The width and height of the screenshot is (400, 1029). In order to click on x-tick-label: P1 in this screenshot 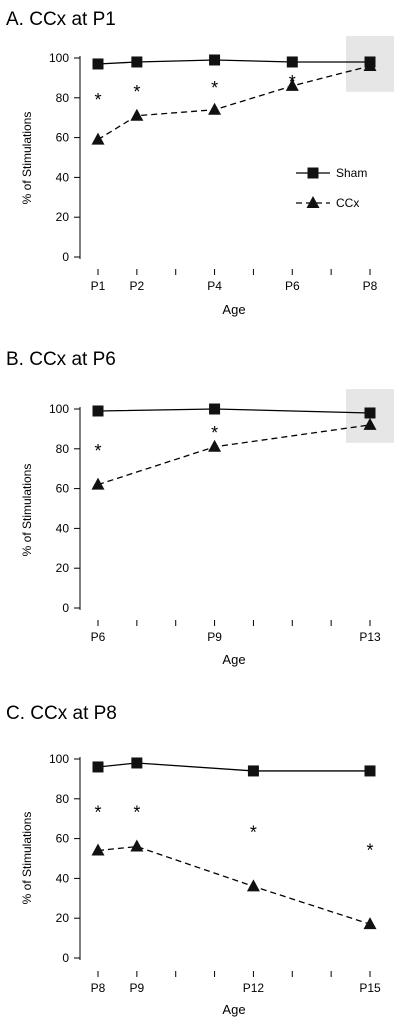, I will do `click(98, 286)`.